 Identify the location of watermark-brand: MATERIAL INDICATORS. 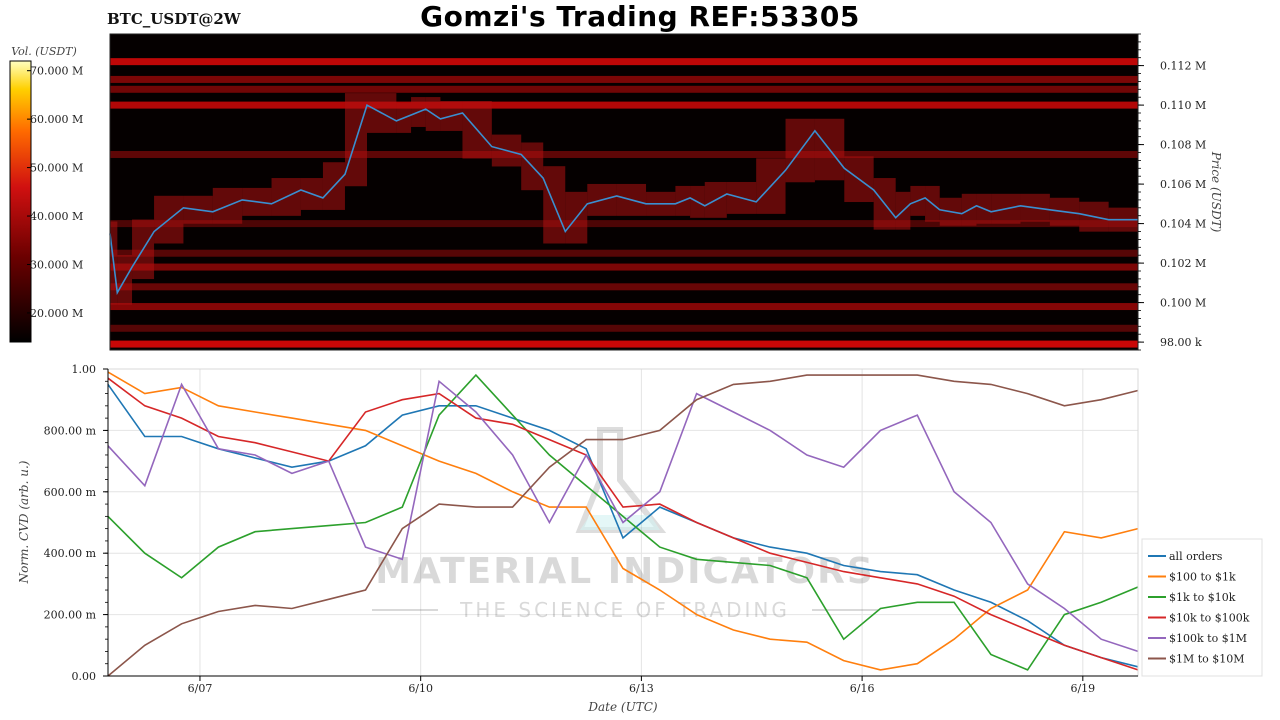
(625, 571).